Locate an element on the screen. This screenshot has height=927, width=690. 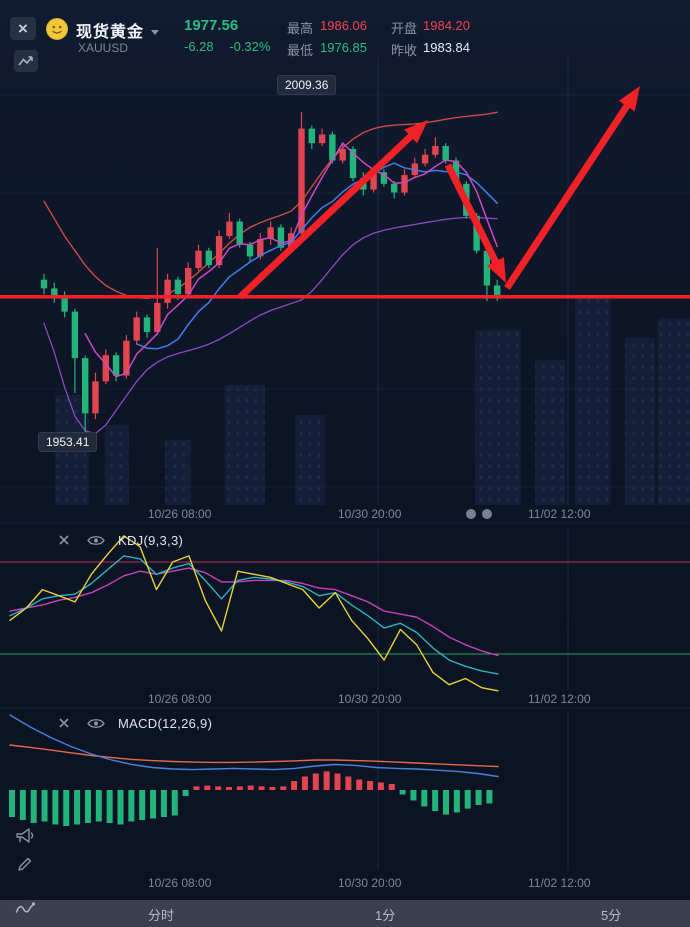
stat-prevclose-label: 昨收 is located at coordinates (404, 50).